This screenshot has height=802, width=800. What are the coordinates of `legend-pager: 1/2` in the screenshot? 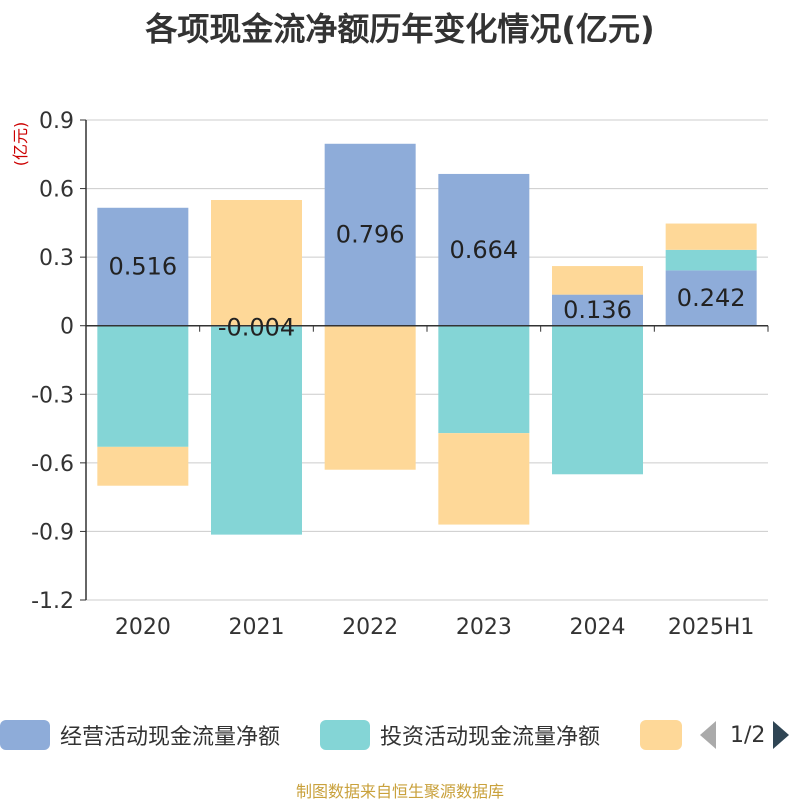 It's located at (750, 735).